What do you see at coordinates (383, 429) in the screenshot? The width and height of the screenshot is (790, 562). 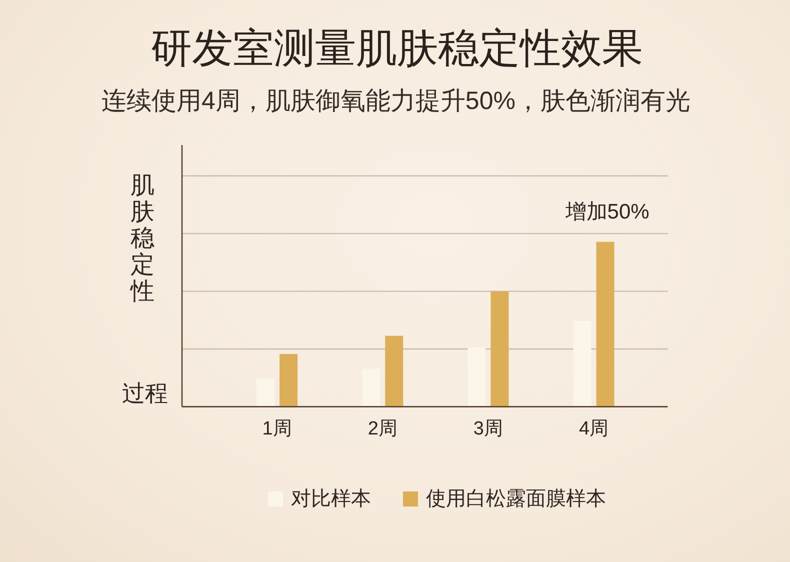 I see `x-tick-label: 2周` at bounding box center [383, 429].